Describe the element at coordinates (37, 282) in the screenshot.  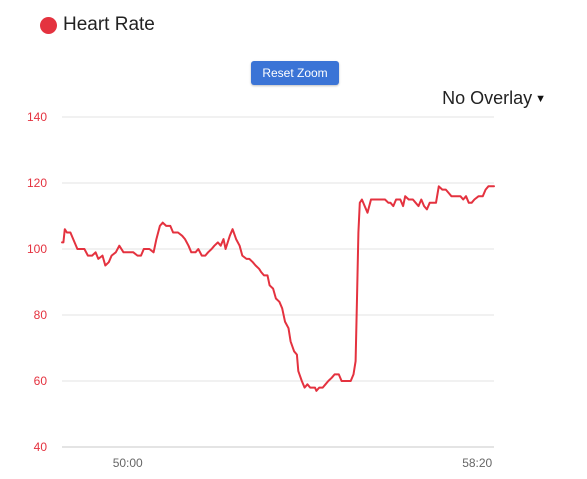
I see `y-axis-tick-labels: 40 60 80 100 120 140` at that location.